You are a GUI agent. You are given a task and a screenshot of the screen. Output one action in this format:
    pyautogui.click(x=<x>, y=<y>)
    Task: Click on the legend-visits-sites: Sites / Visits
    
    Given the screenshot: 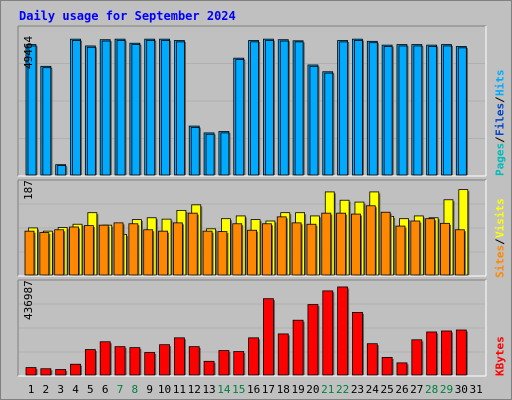 What is the action you would take?
    pyautogui.click(x=500, y=230)
    